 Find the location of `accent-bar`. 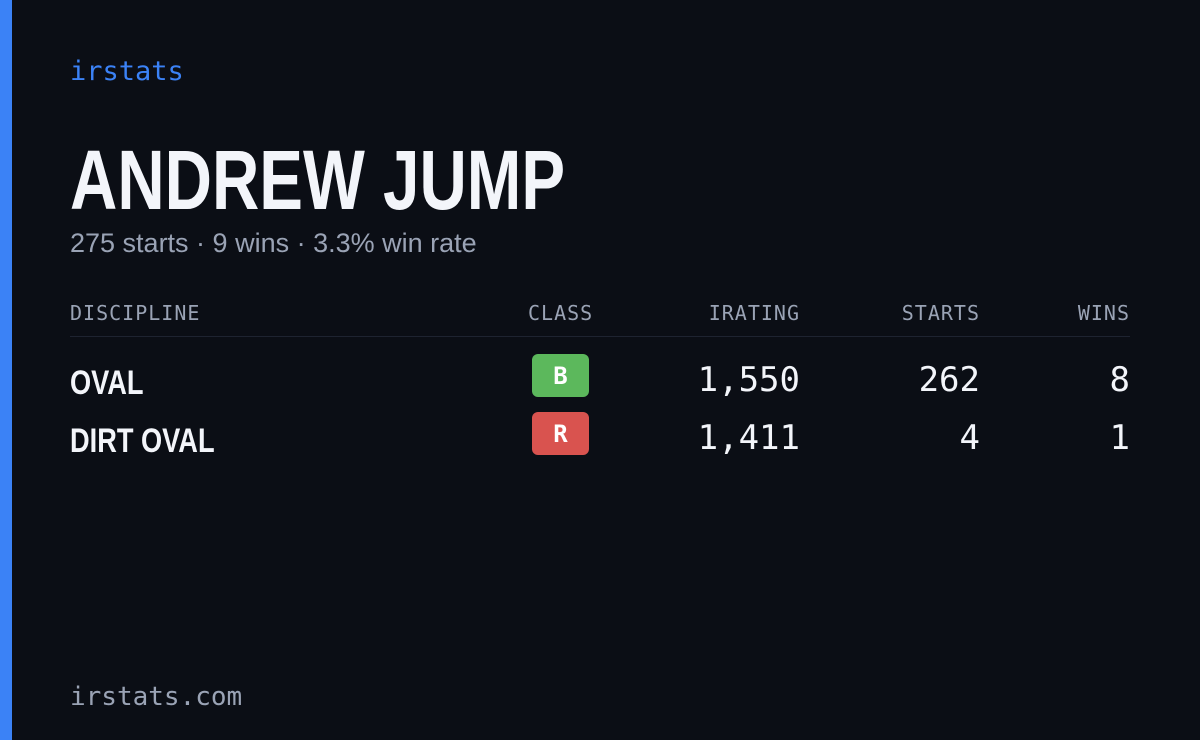

accent-bar is located at coordinates (6, 370).